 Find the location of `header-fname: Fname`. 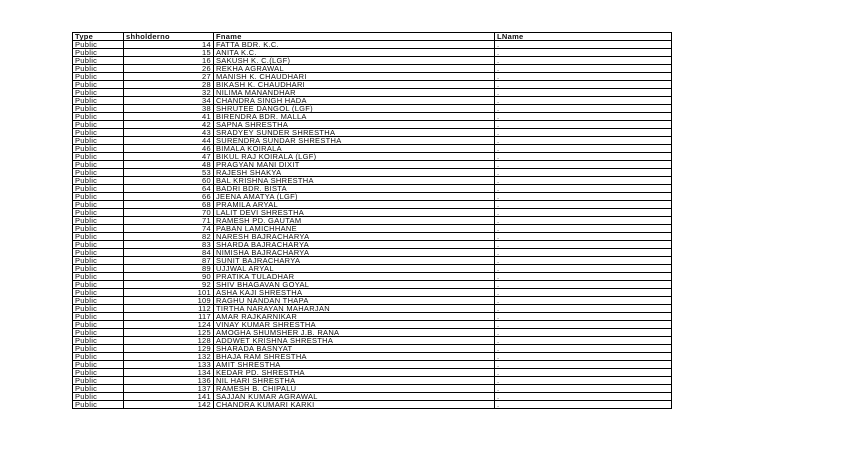

header-fname: Fname is located at coordinates (354, 36).